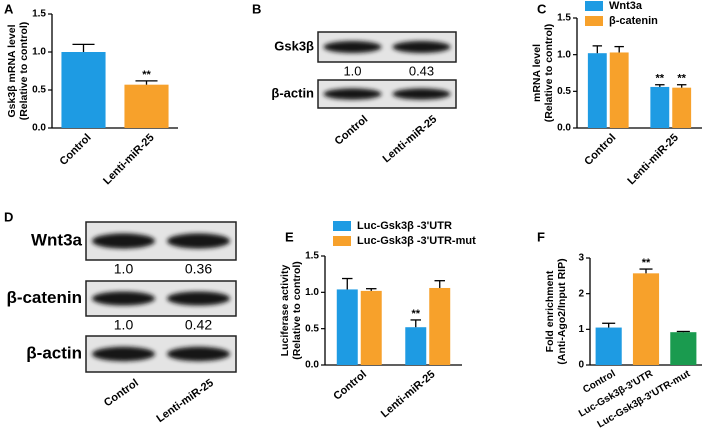 Image resolution: width=709 pixels, height=430 pixels. What do you see at coordinates (562, 311) in the screenshot?
I see `y-axis-label: (Anti-Ago2/Input RIP)` at bounding box center [562, 311].